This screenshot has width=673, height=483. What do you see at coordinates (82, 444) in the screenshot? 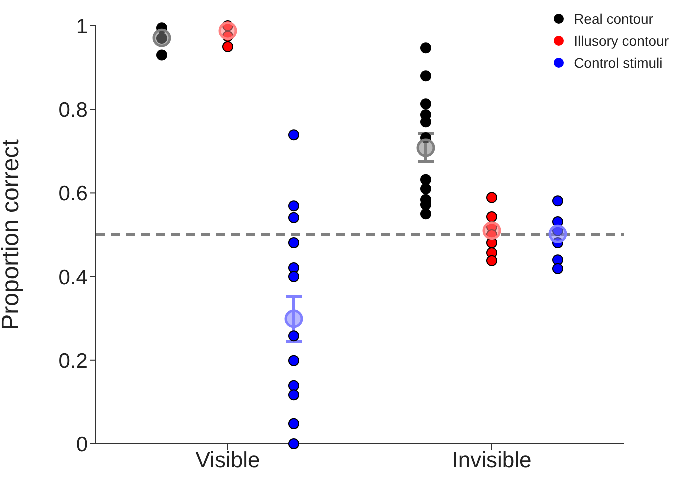
I see `y-tick-label: 0` at bounding box center [82, 444].